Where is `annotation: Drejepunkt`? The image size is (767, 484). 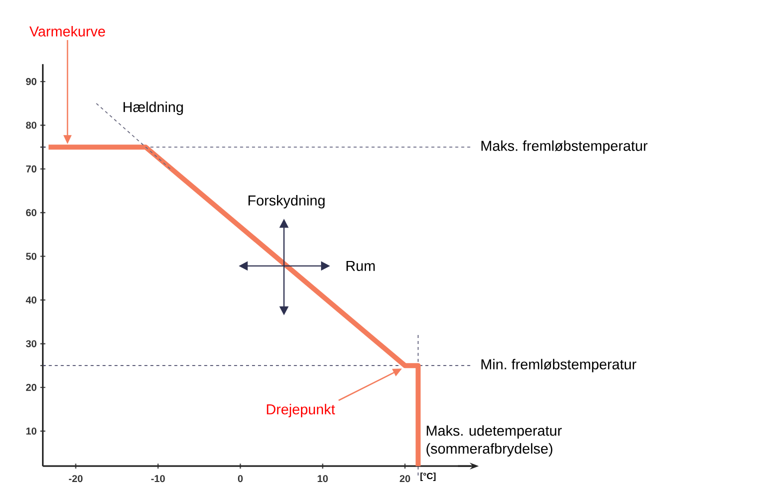
annotation: Drejepunkt is located at coordinates (300, 411).